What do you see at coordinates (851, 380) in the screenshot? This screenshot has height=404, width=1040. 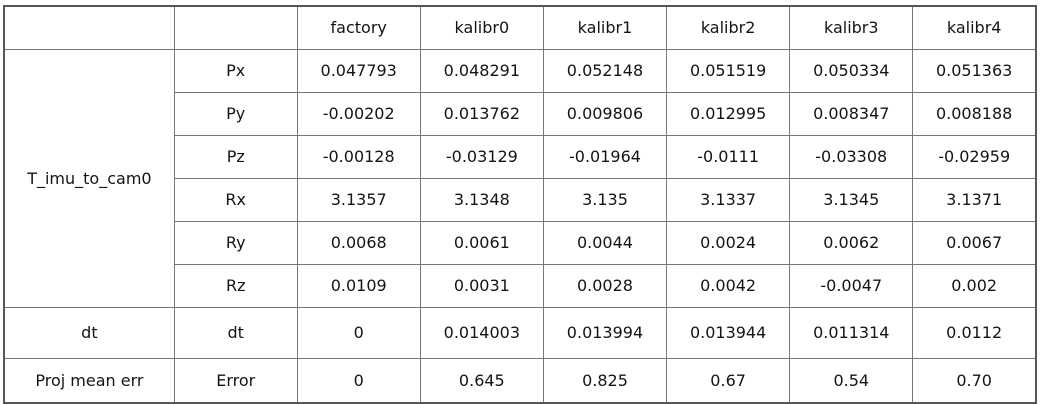 I see `value-cell: 0.54` at bounding box center [851, 380].